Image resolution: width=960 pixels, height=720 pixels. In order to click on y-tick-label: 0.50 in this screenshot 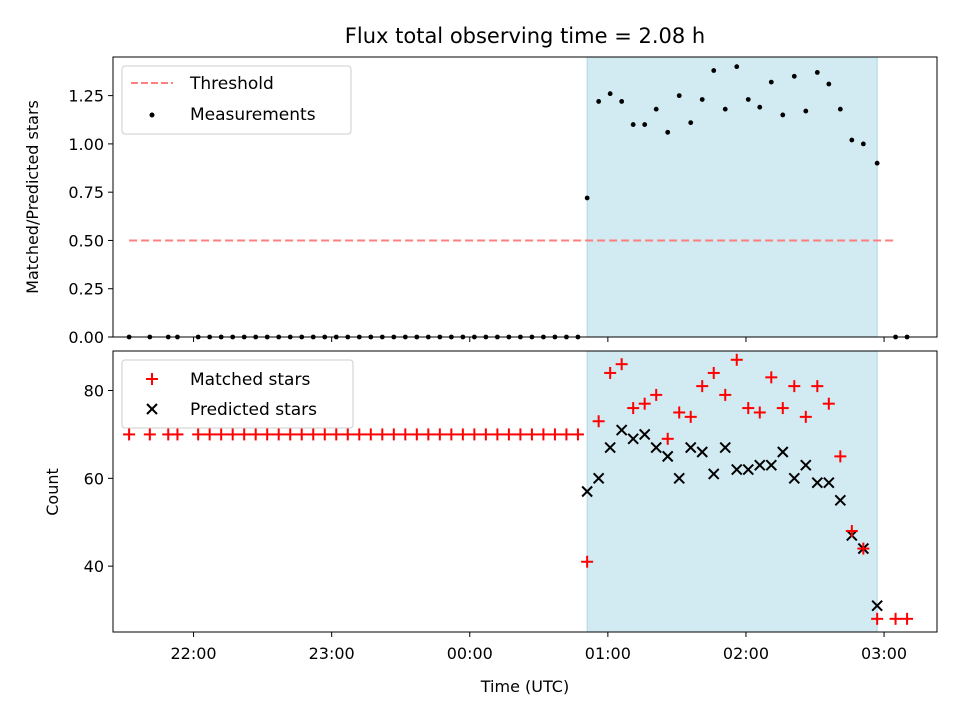, I will do `click(86, 240)`.